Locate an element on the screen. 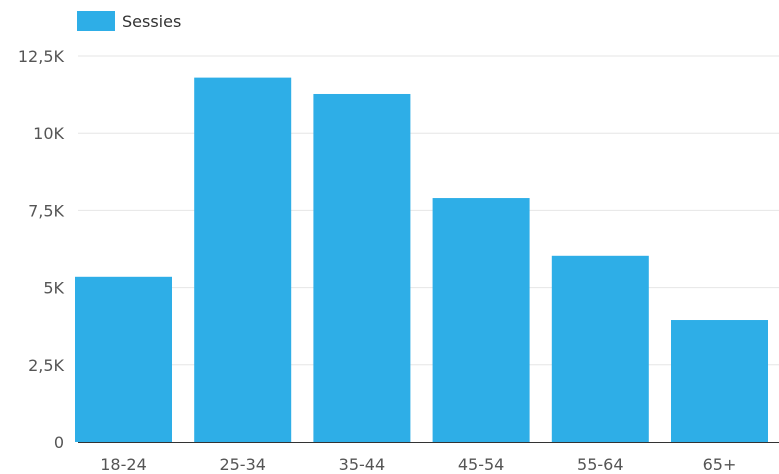 Image resolution: width=779 pixels, height=474 pixels. x-axis-ticks: 18-24 25-34 35-44 45-54 55-64 65+ is located at coordinates (418, 464).